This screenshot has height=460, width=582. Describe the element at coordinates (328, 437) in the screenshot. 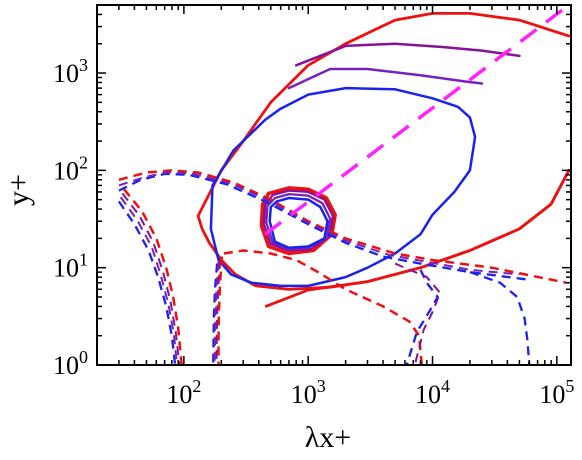

I see `x-axis-label: λx+` at that location.